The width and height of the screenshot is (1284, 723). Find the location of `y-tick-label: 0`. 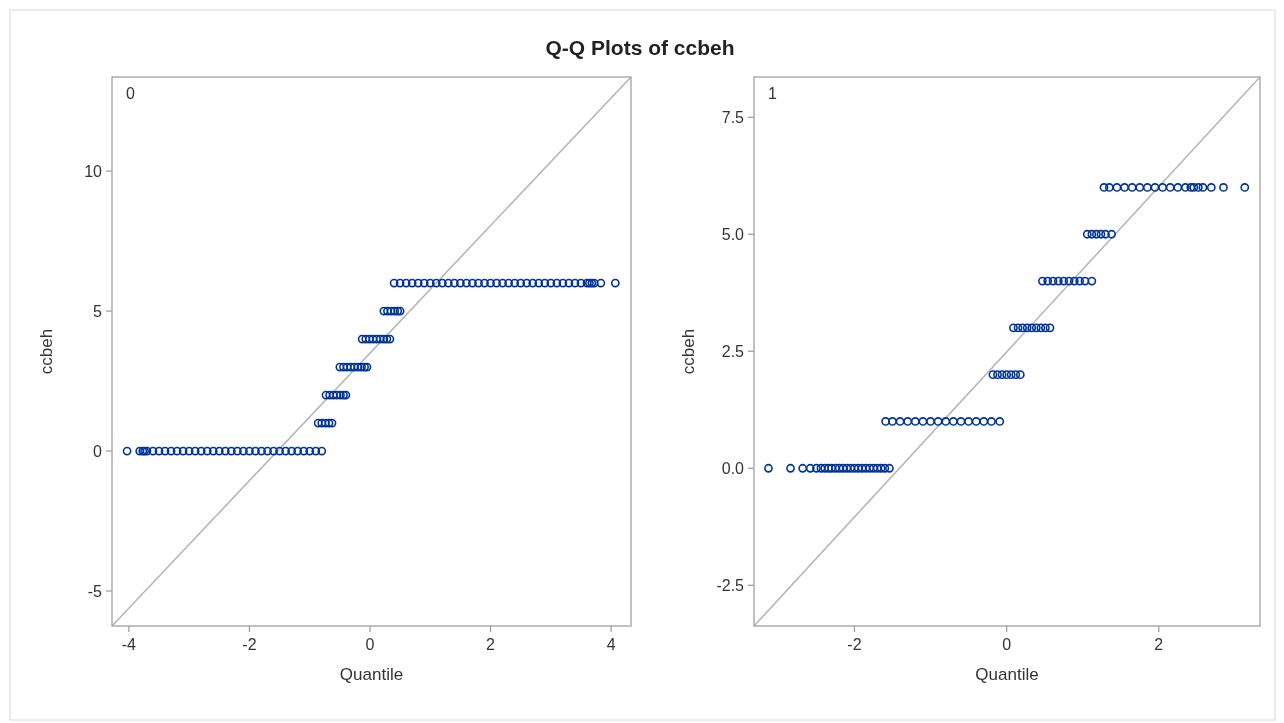

y-tick-label: 0 is located at coordinates (98, 451).